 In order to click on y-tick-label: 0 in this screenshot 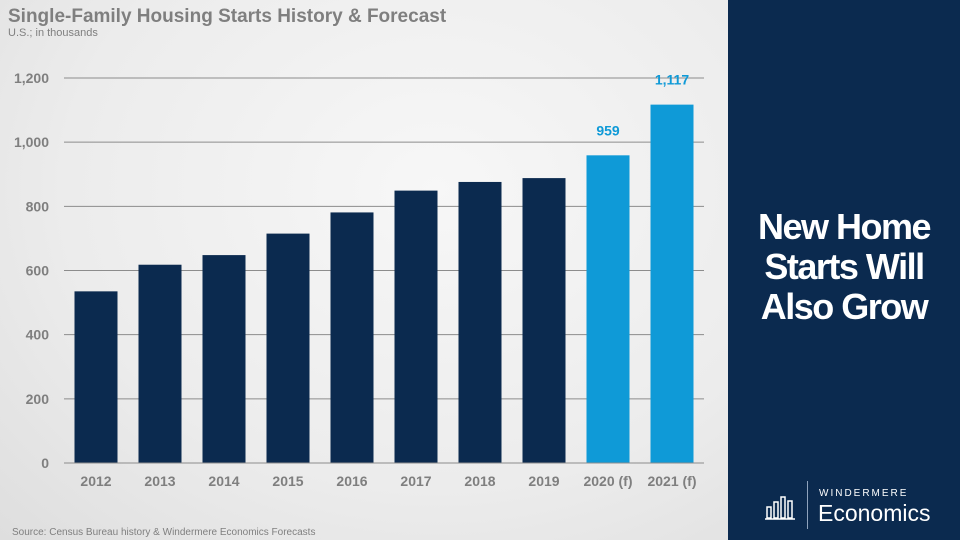, I will do `click(45, 463)`.